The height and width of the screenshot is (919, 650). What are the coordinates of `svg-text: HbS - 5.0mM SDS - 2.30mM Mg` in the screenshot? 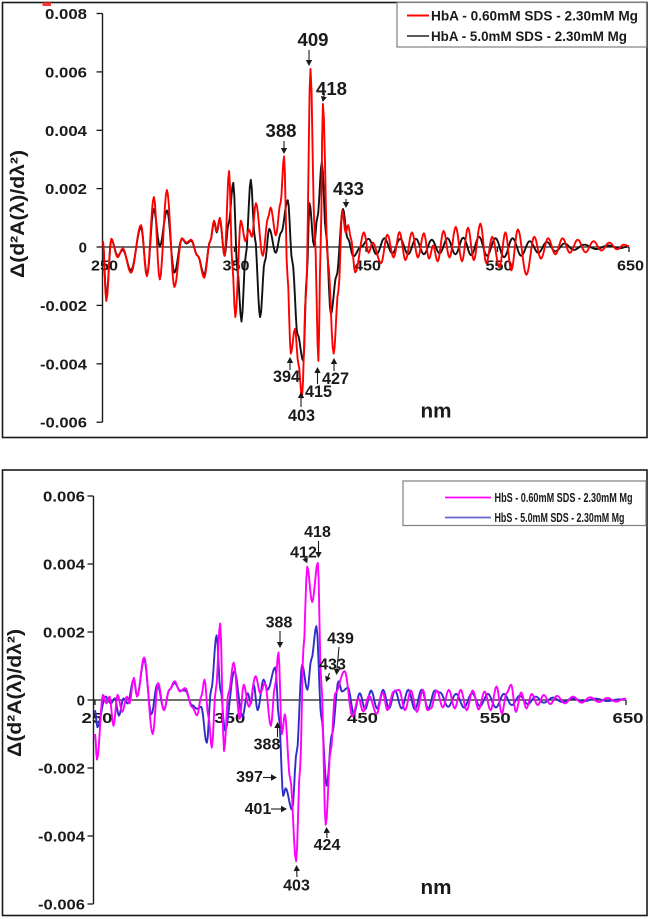 It's located at (560, 518).